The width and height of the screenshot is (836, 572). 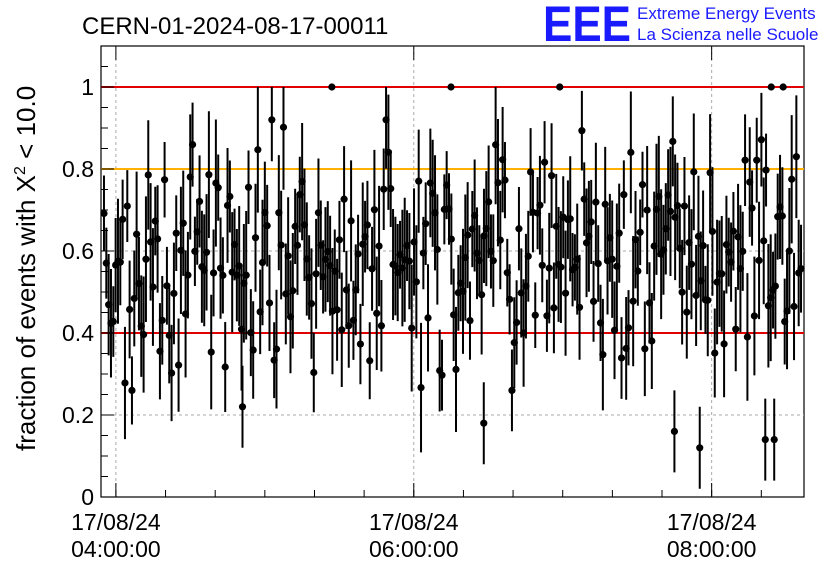 What do you see at coordinates (414, 549) in the screenshot?
I see `x-tick-time: 06:00:00` at bounding box center [414, 549].